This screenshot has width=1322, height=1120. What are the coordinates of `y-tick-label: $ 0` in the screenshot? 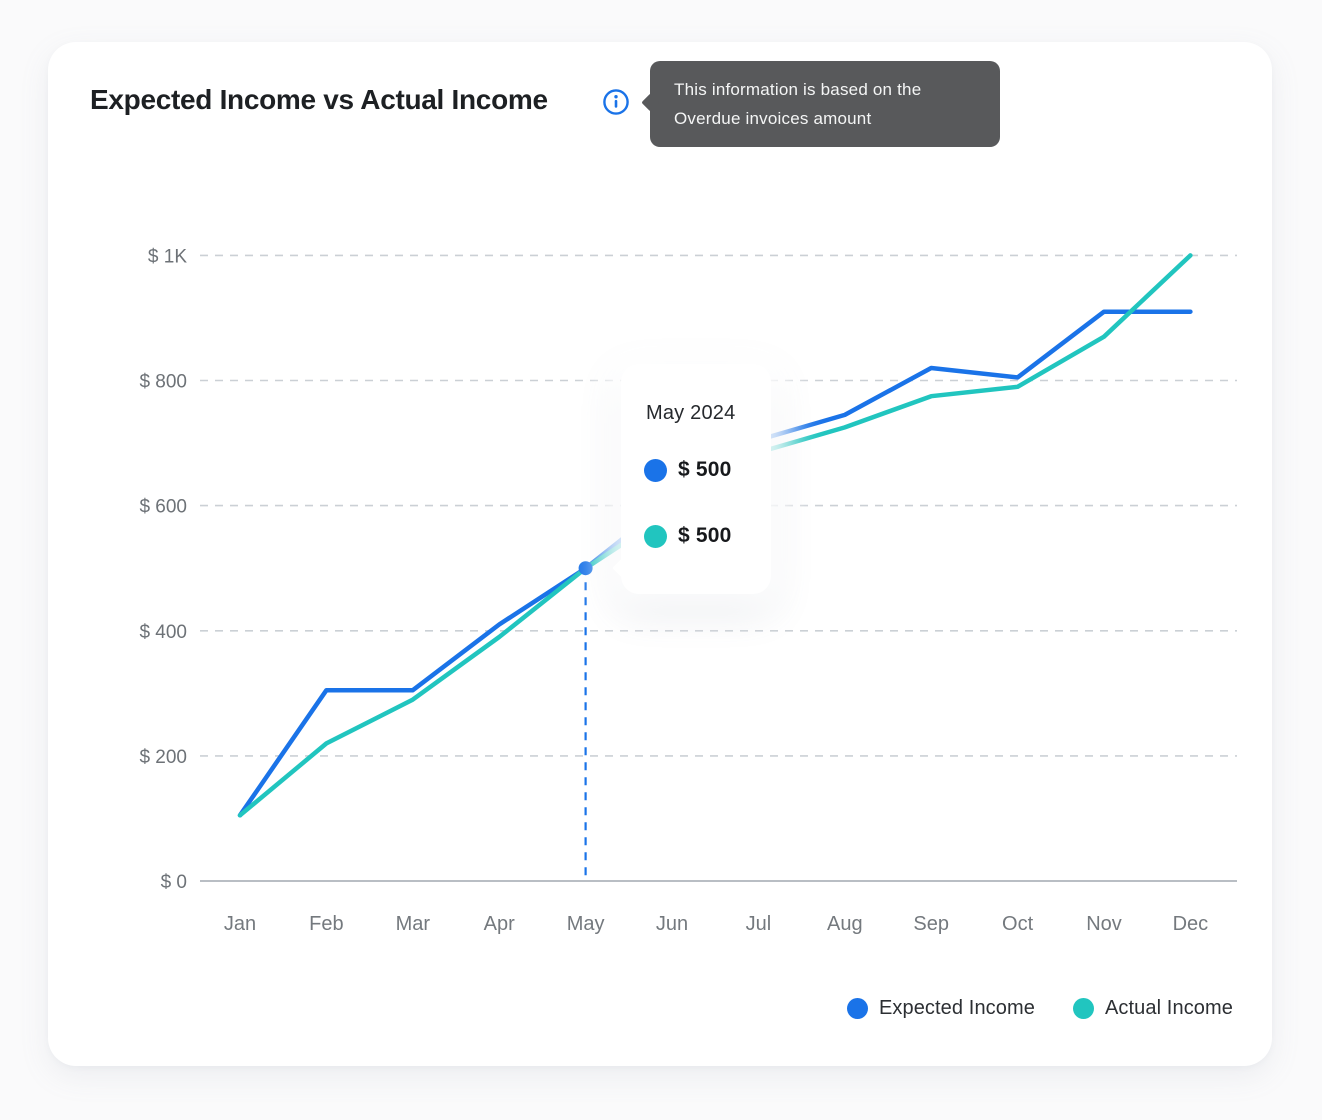 It's located at (174, 882).